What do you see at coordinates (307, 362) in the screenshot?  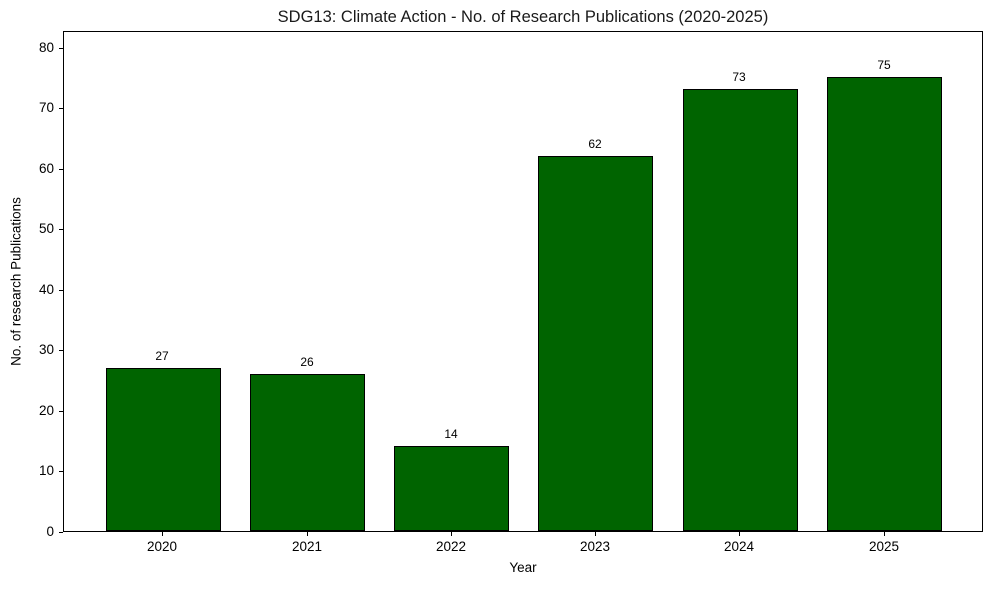 I see `bar-value-label-2021: 26` at bounding box center [307, 362].